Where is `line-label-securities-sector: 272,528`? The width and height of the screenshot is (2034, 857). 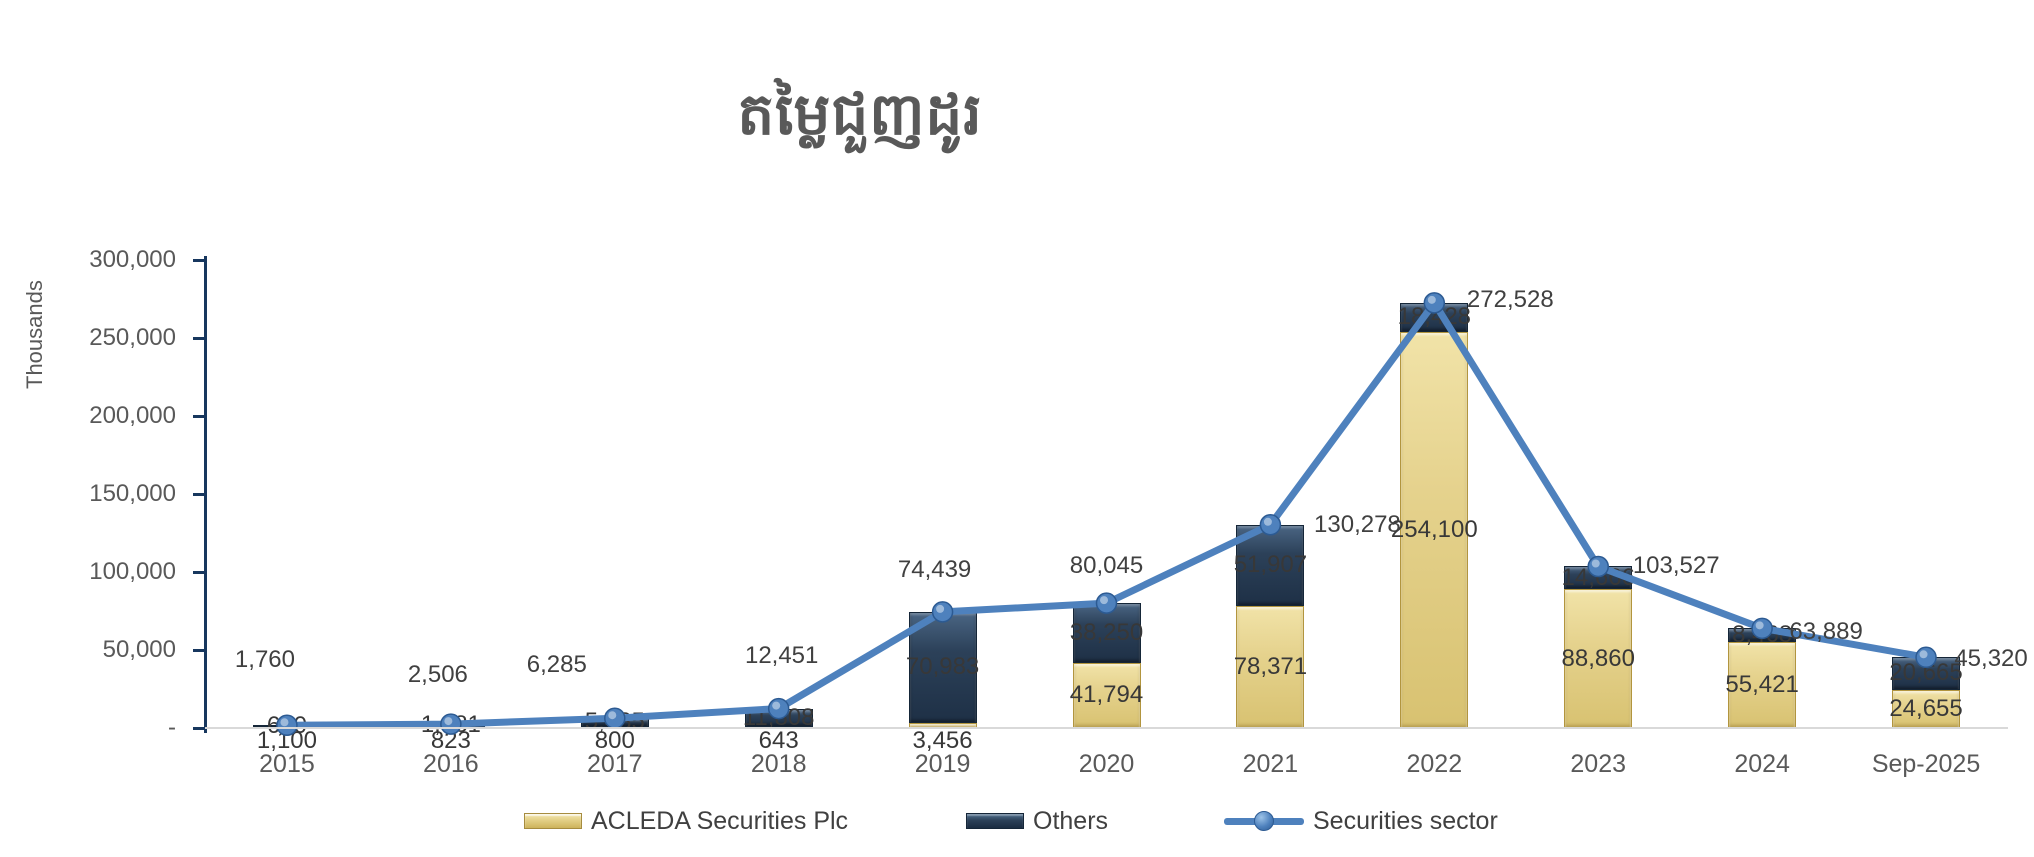 line-label-securities-sector: 272,528 is located at coordinates (1510, 299).